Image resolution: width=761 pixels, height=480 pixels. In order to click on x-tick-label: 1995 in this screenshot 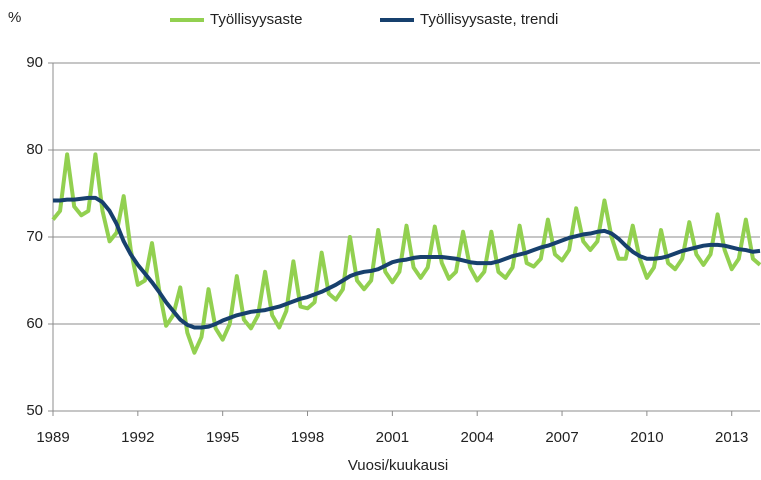, I will do `click(222, 437)`.